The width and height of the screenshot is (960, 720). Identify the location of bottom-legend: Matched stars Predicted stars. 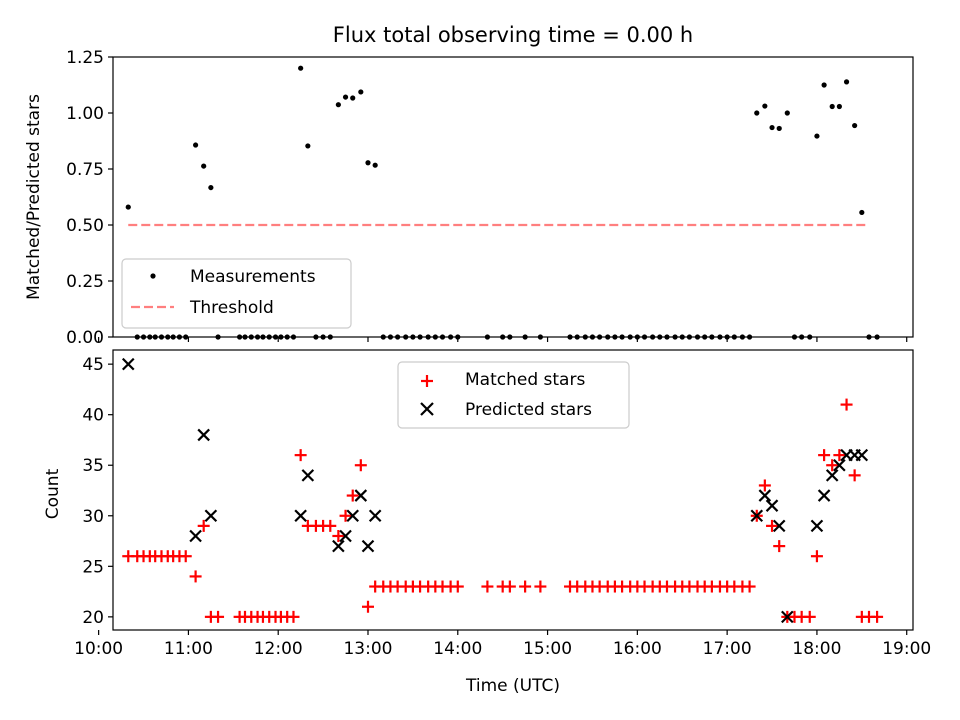
(513, 395).